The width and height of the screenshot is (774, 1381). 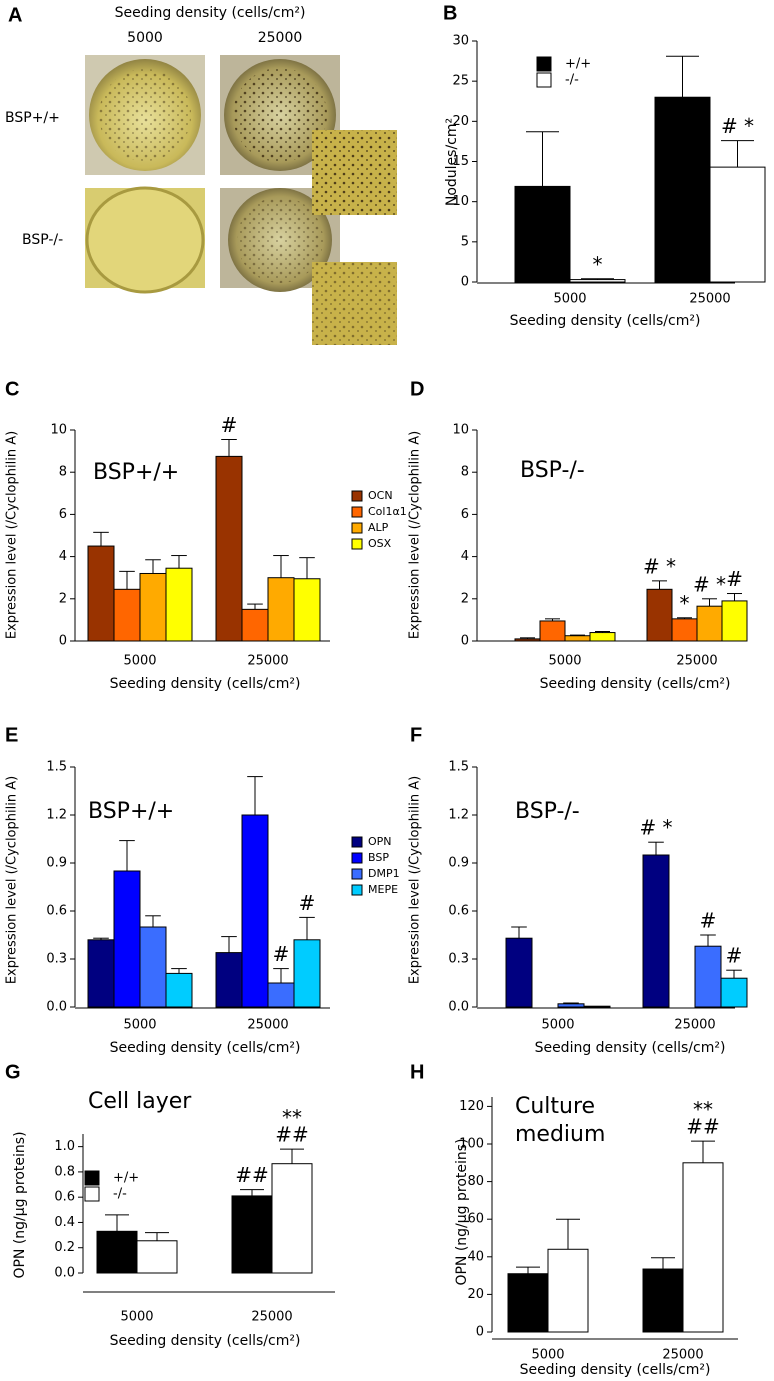 What do you see at coordinates (64, 1146) in the screenshot?
I see `y-tick-label: 1.0` at bounding box center [64, 1146].